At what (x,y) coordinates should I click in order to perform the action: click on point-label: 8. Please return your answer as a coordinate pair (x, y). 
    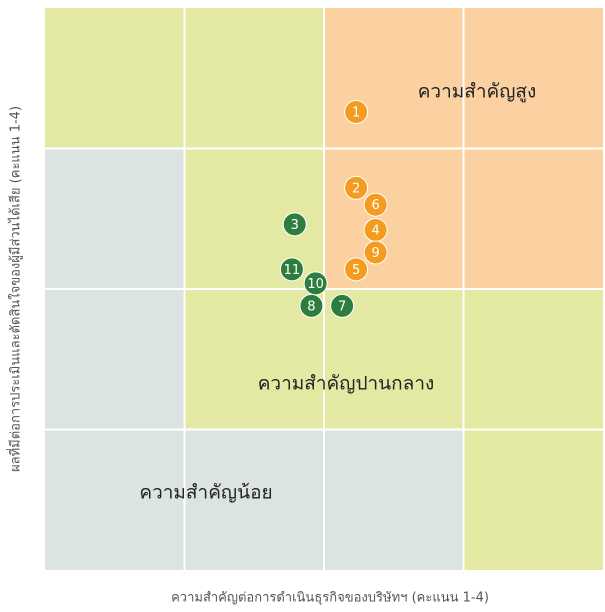
    Looking at the image, I should click on (311, 306).